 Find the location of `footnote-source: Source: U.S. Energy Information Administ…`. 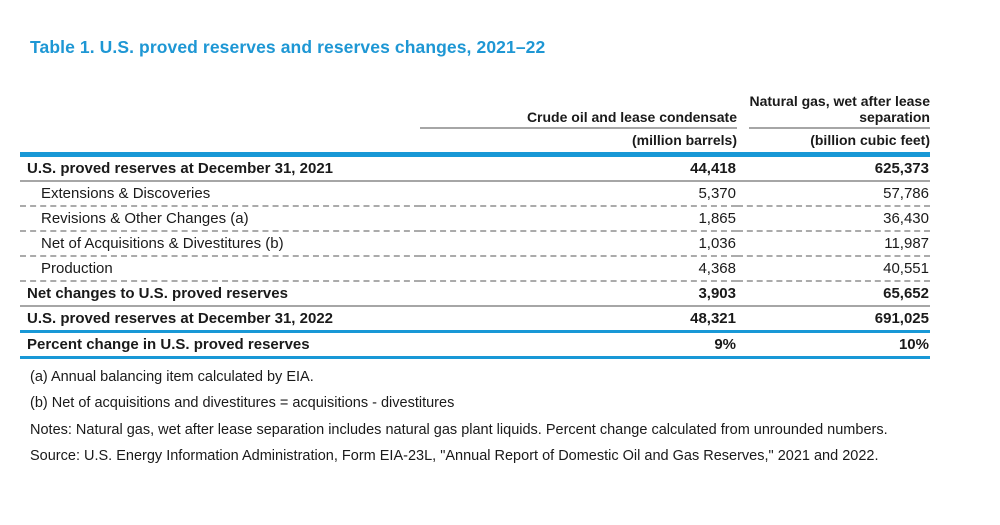

footnote-source: Source: U.S. Energy Information Administ… is located at coordinates (454, 455).